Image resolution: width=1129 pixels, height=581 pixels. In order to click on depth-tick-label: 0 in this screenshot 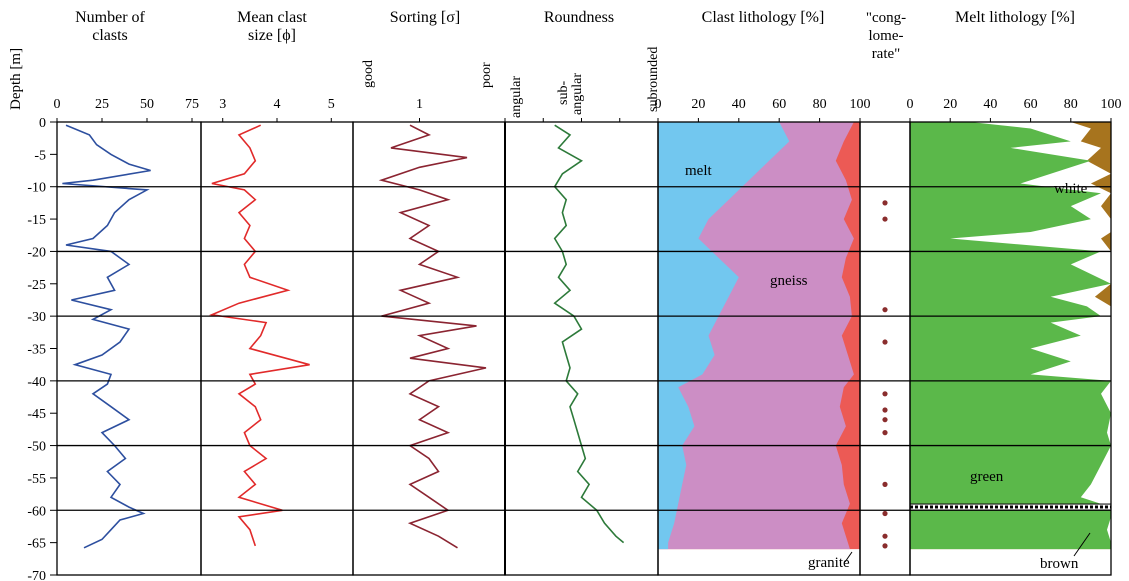, I will do `click(42, 123)`.